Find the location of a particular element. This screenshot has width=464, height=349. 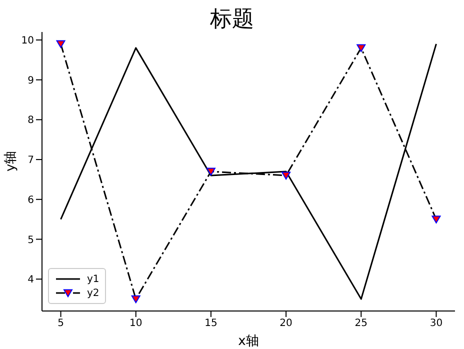

legend-label: y2 is located at coordinates (93, 293).